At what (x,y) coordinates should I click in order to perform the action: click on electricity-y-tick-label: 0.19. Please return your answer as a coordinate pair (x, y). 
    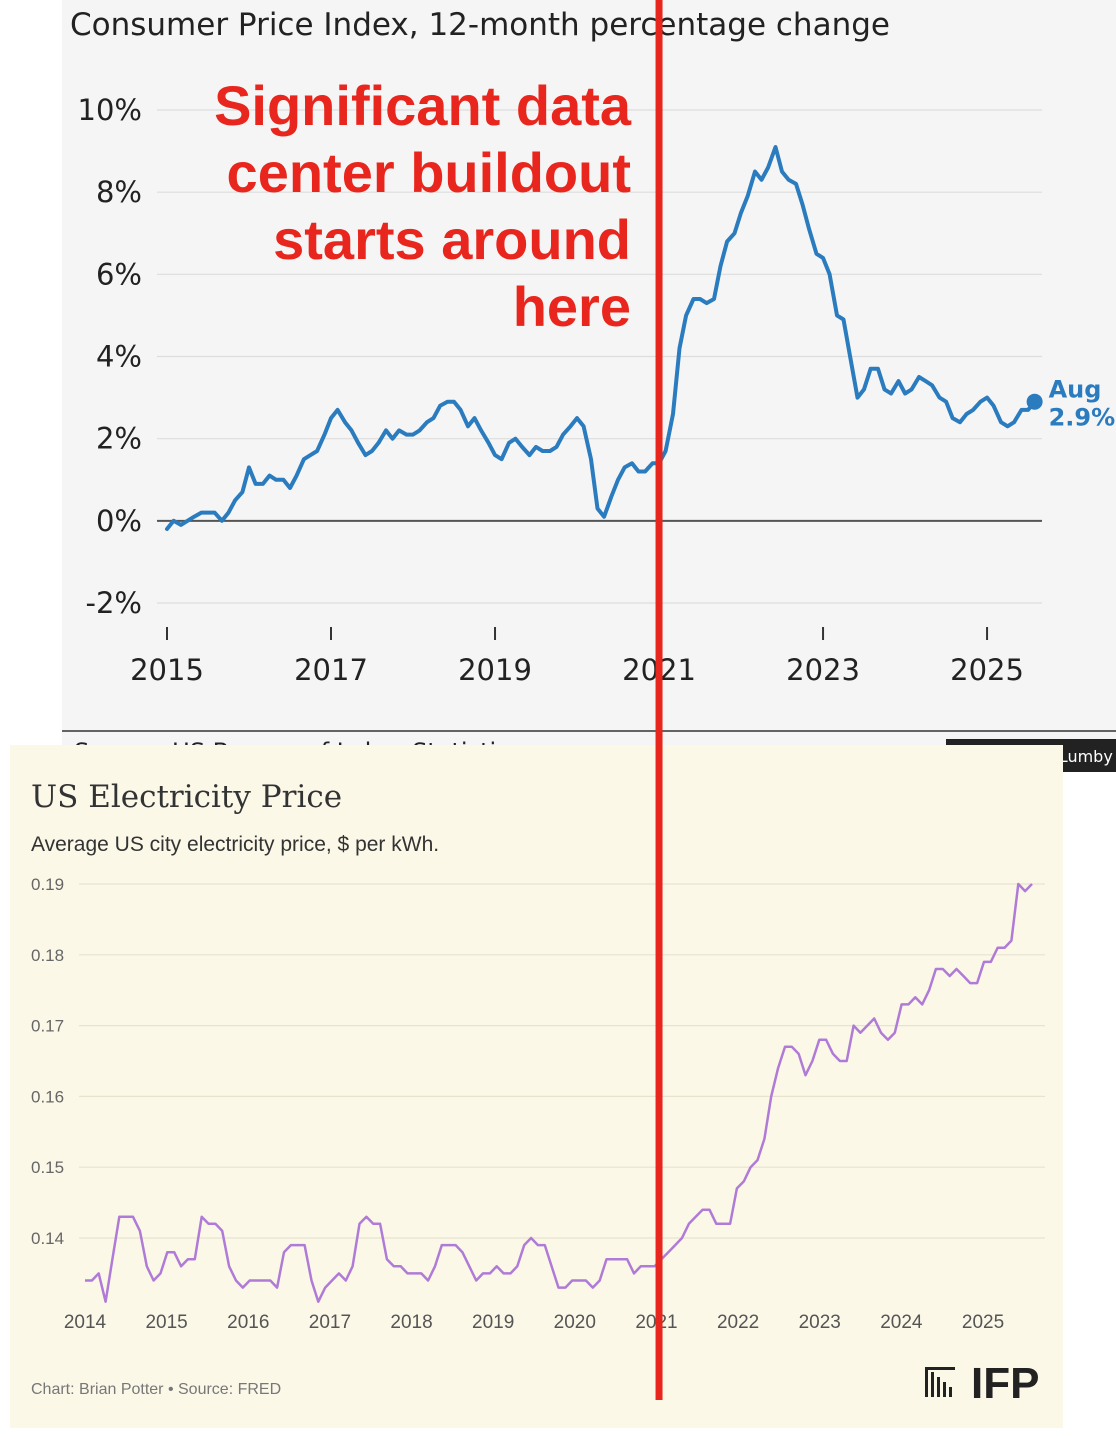
    Looking at the image, I should click on (47, 884).